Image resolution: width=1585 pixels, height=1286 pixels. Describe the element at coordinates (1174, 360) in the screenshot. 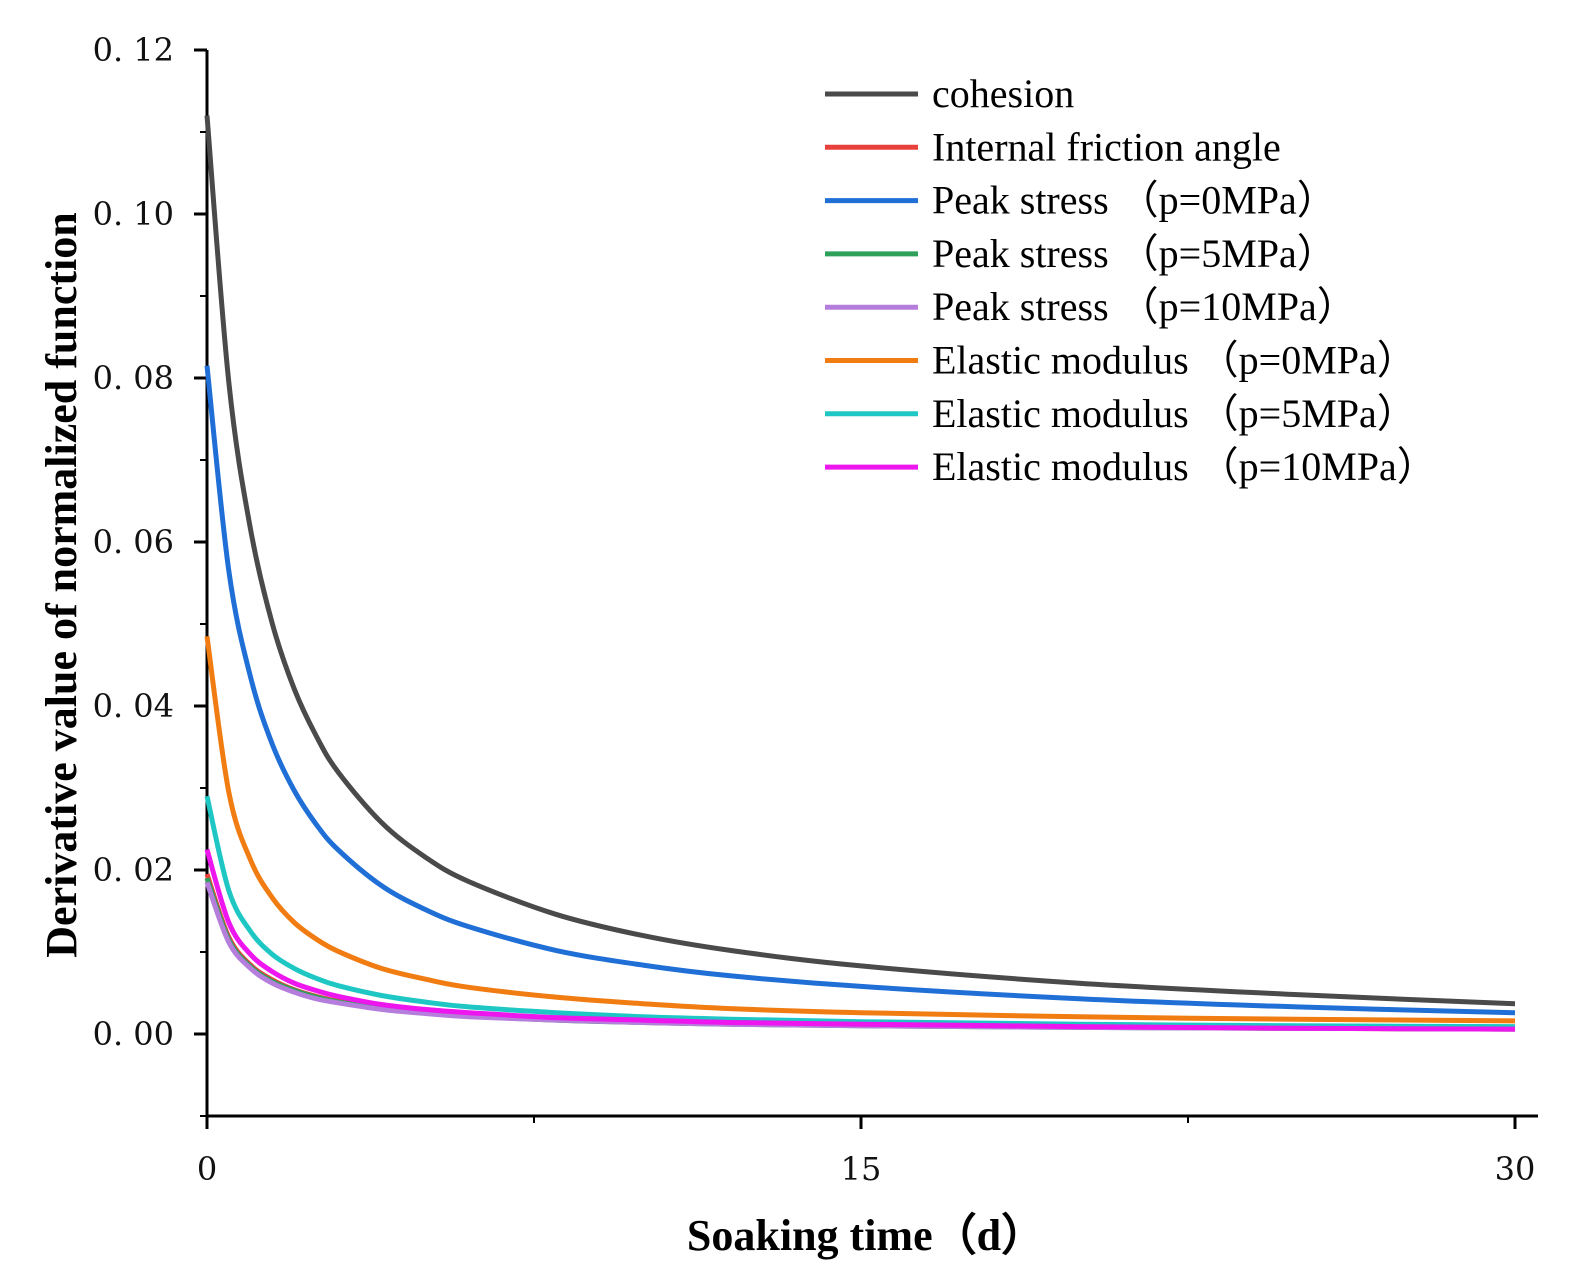

I see `legend-label: Elastic modulus （p=0MPa）` at that location.